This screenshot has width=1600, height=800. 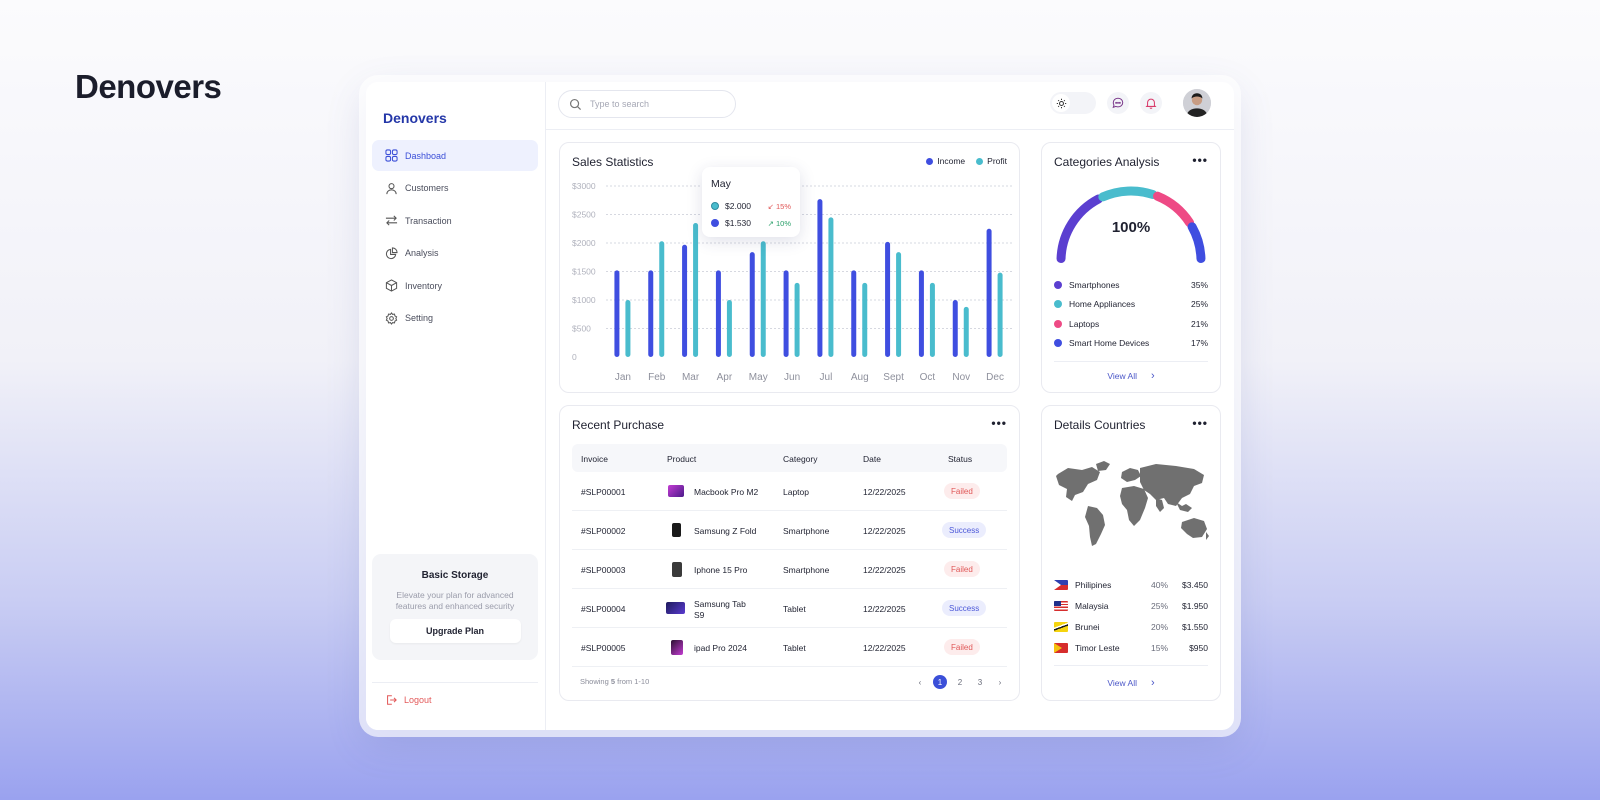 I want to click on view-all-countries-link: View All ›, so click(x=1131, y=683).